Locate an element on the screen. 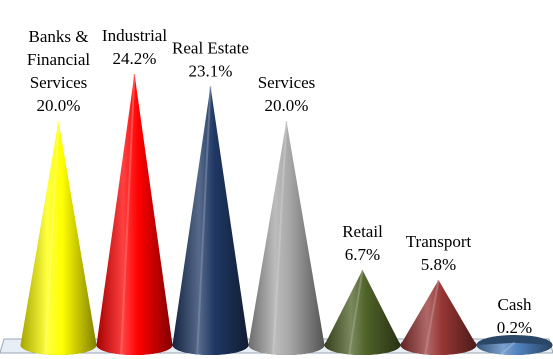 The image size is (553, 359). cone-transport is located at coordinates (438, 317).